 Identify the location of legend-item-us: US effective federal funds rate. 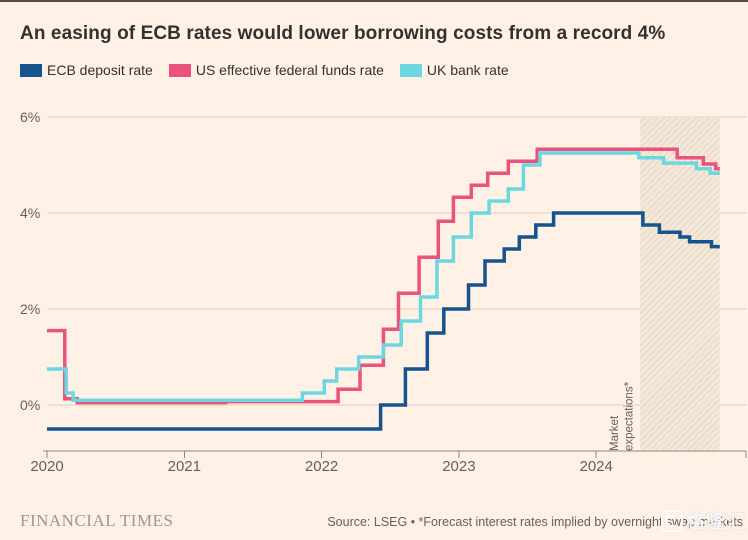
(276, 70).